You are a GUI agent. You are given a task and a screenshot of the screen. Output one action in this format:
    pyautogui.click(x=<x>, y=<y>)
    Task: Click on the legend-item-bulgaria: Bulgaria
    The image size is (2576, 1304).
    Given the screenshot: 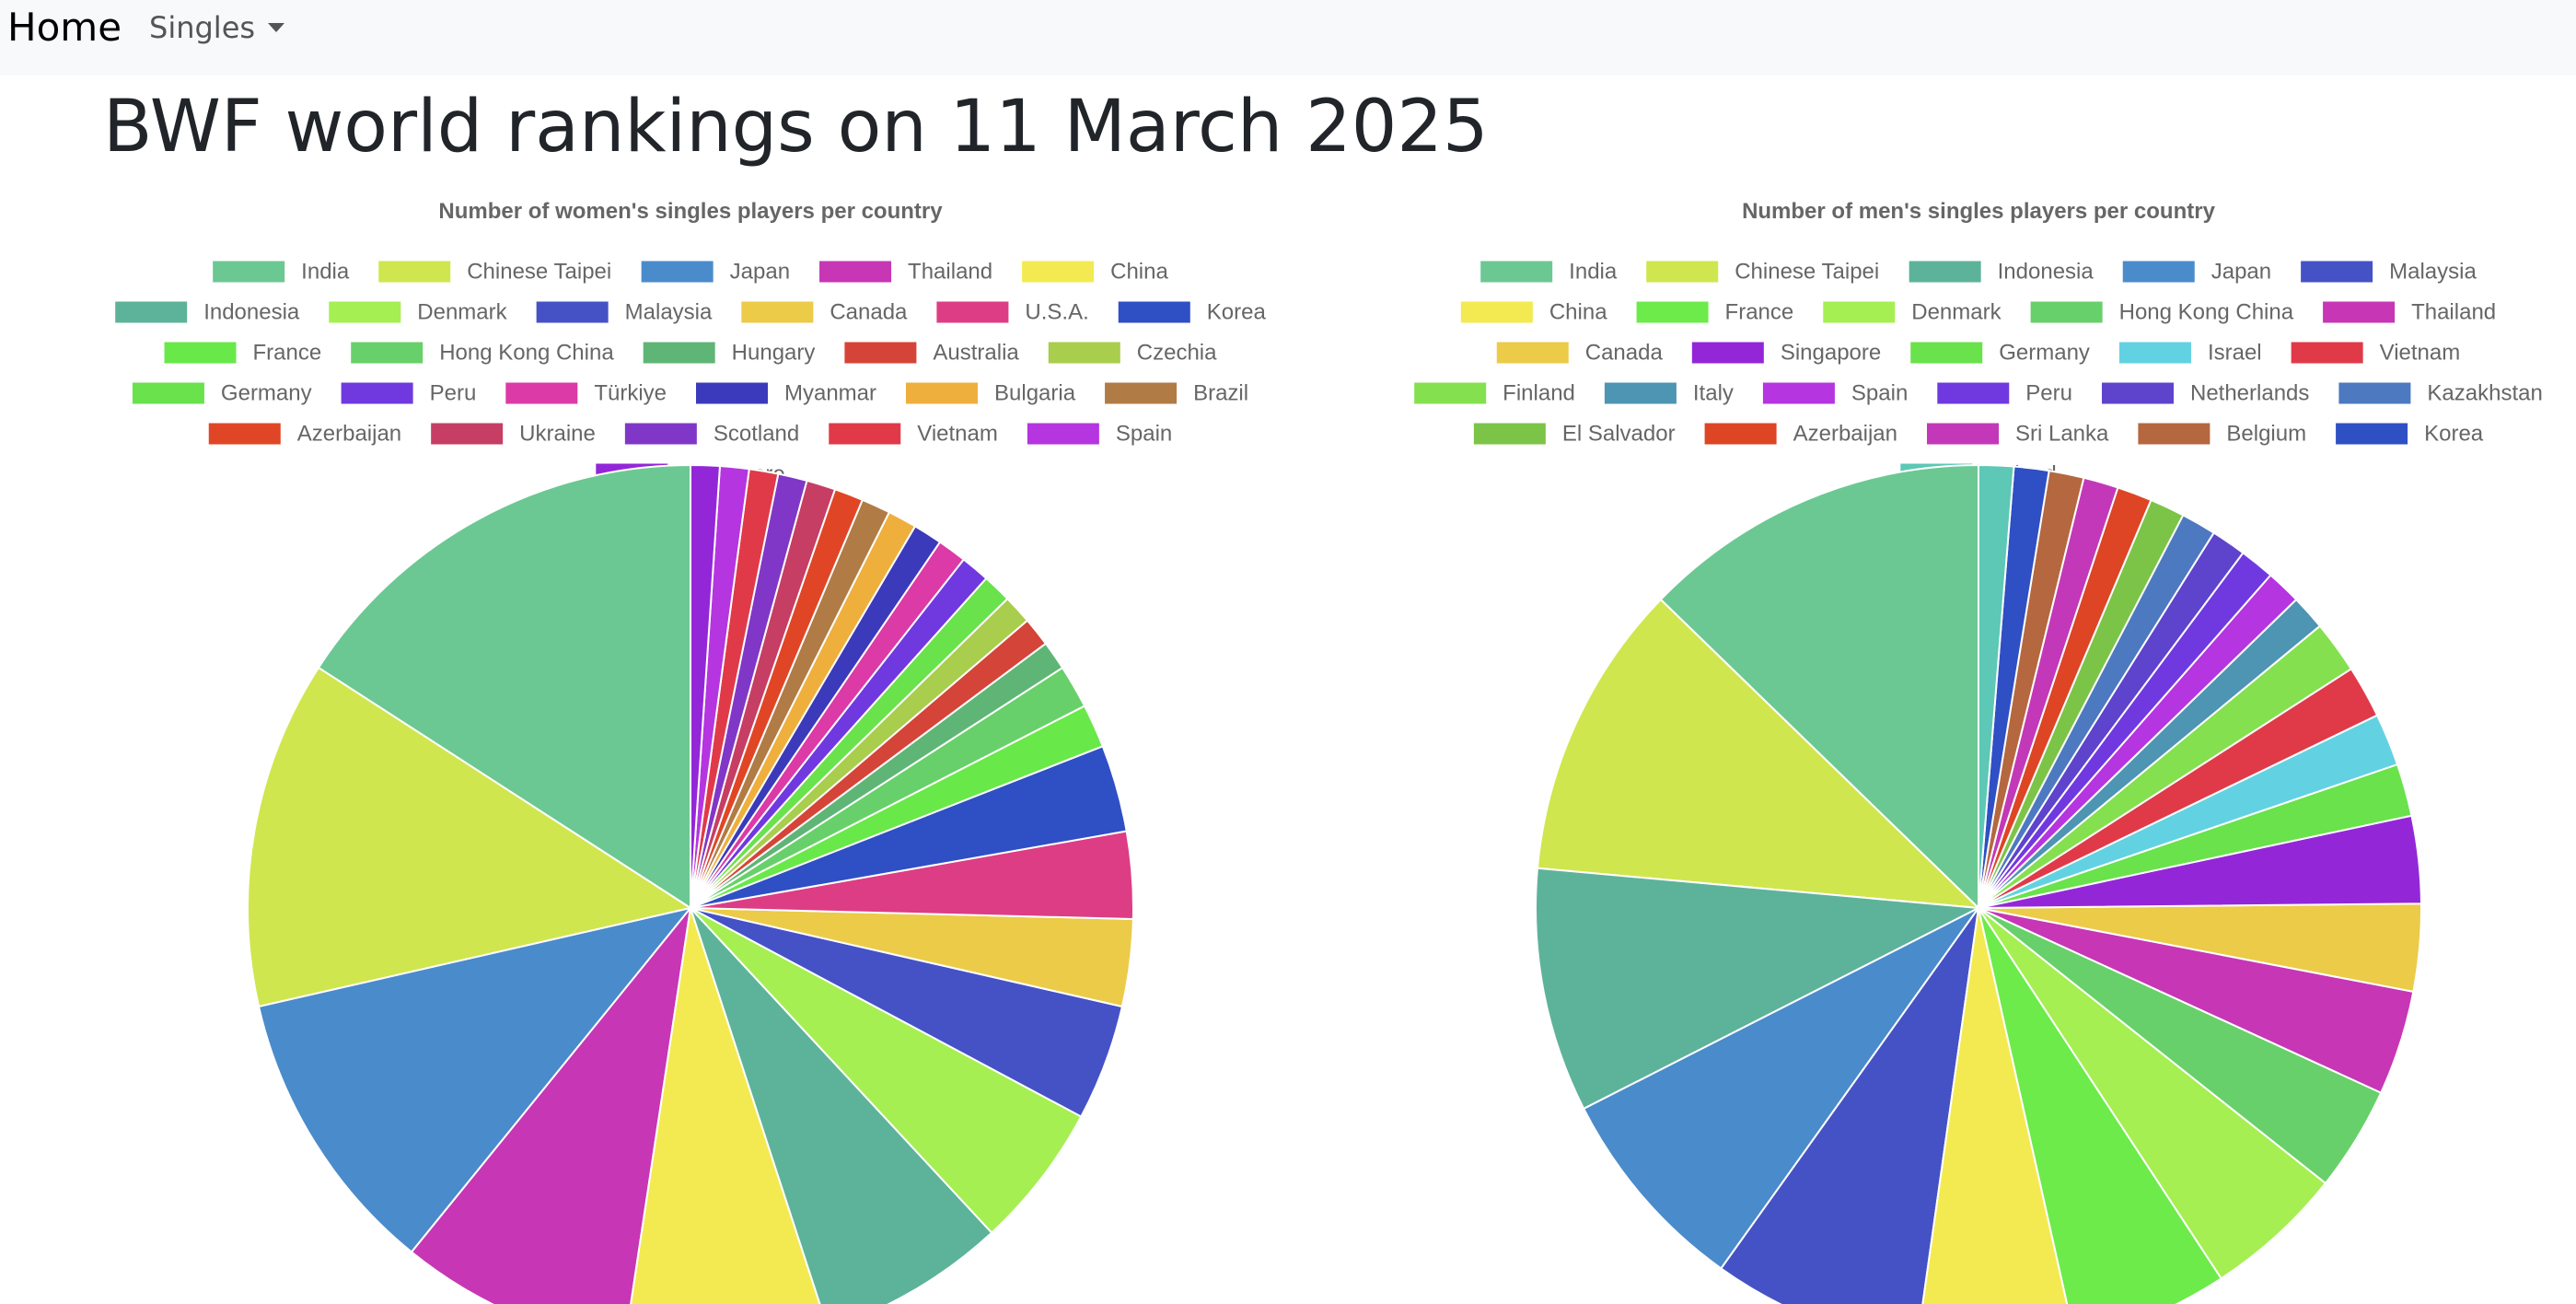 What is the action you would take?
    pyautogui.click(x=991, y=393)
    